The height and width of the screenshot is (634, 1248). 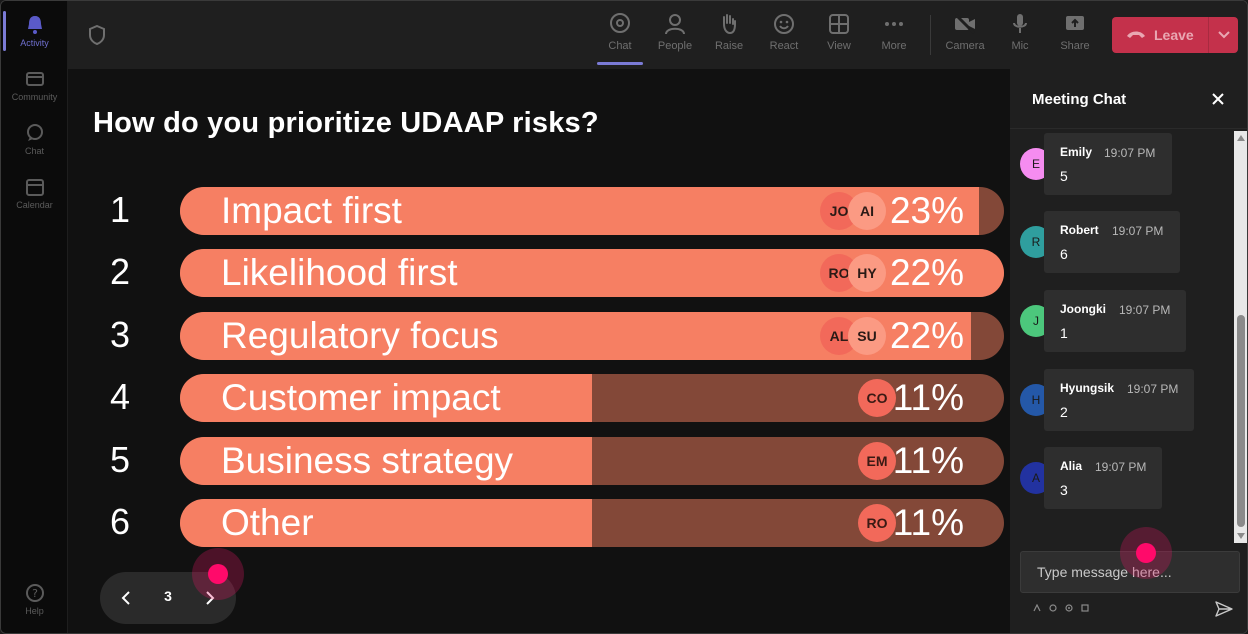 What do you see at coordinates (1069, 608) in the screenshot?
I see `emoji-icon` at bounding box center [1069, 608].